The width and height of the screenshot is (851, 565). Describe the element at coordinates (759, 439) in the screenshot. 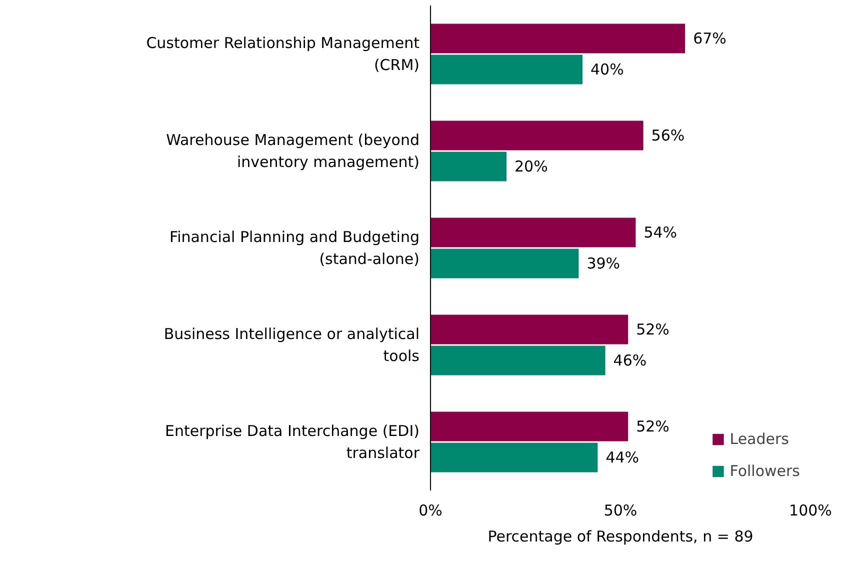

I see `legend-label: Leaders` at that location.